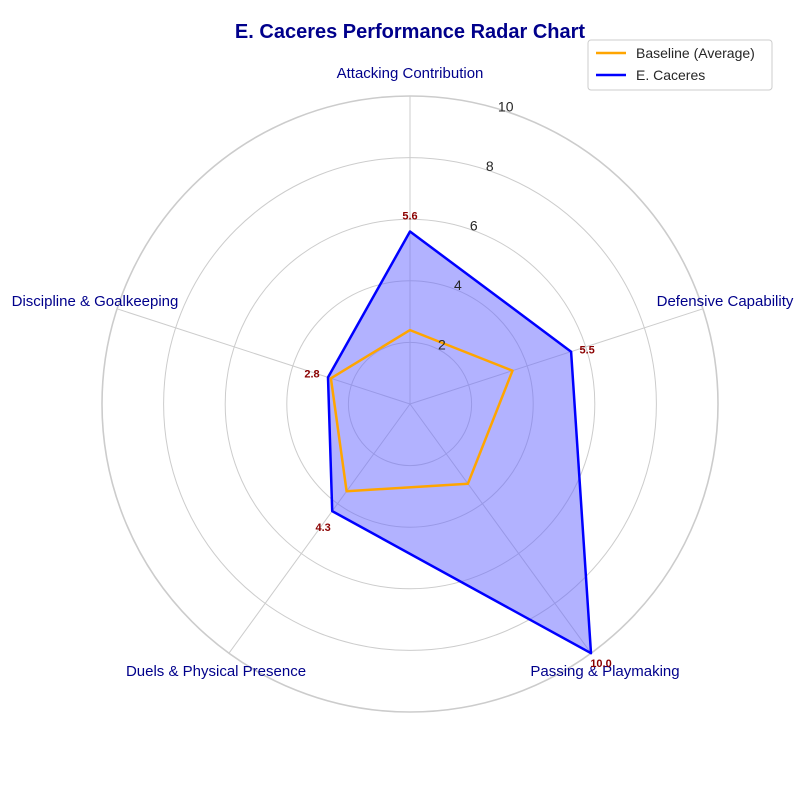 The height and width of the screenshot is (800, 800). What do you see at coordinates (490, 166) in the screenshot?
I see `radial-tick-label: 8` at bounding box center [490, 166].